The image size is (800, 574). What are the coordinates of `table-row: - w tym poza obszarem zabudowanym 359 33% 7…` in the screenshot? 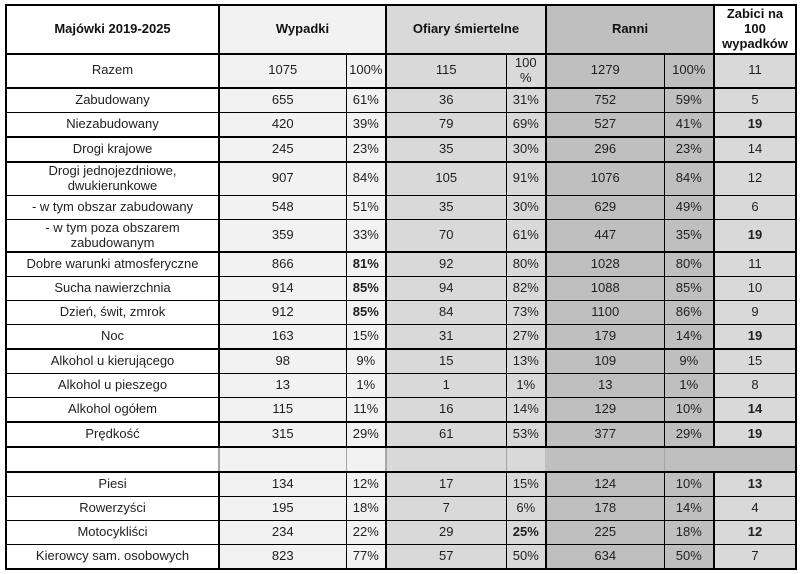 It's located at (401, 236).